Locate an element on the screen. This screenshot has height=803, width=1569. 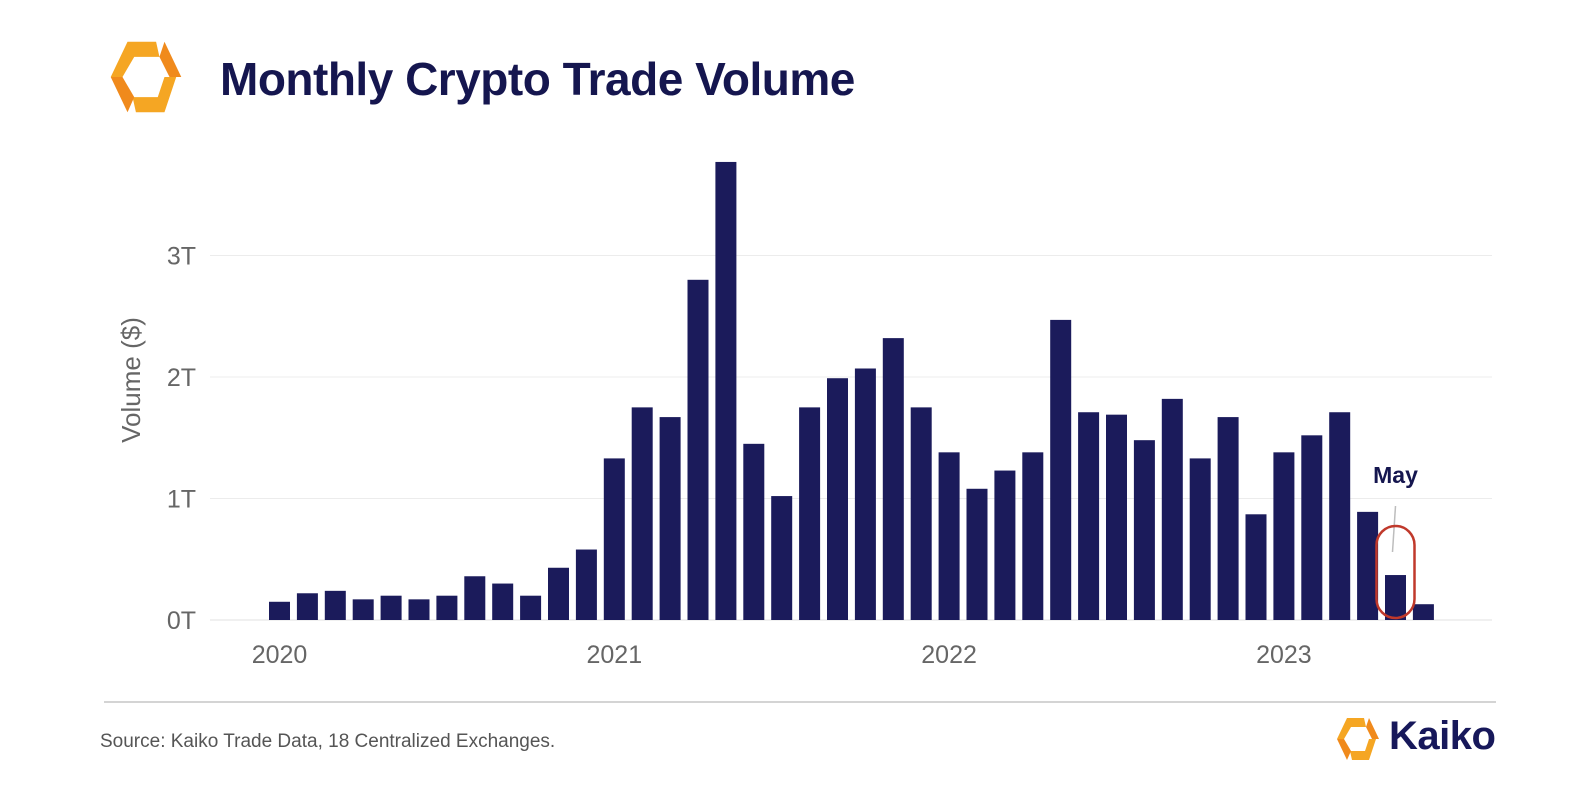
annotation: May is located at coordinates (1395, 541).